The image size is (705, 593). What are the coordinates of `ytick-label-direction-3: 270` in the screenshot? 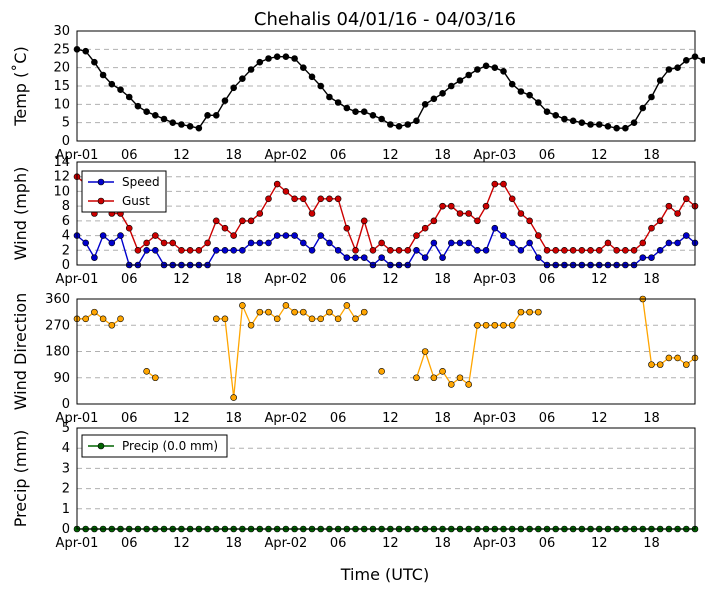 It's located at (57, 325).